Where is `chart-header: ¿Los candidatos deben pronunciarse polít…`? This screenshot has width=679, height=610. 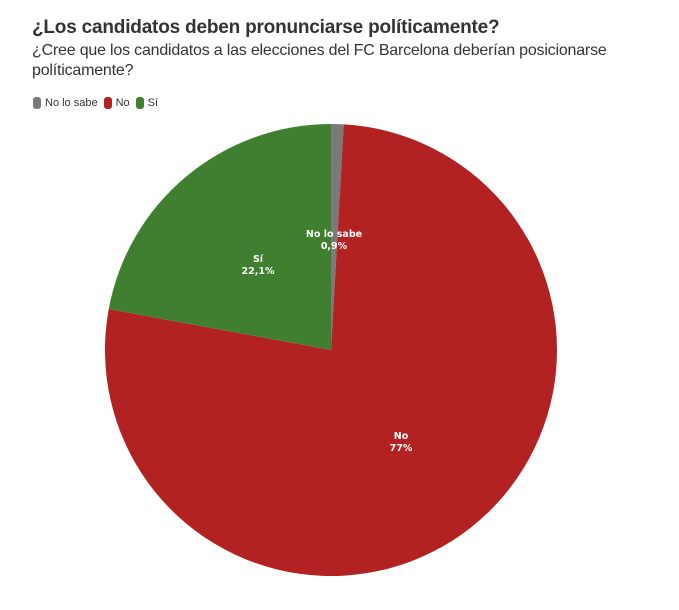
chart-header: ¿Los candidatos deben pronunciarse polít… is located at coordinates (352, 48).